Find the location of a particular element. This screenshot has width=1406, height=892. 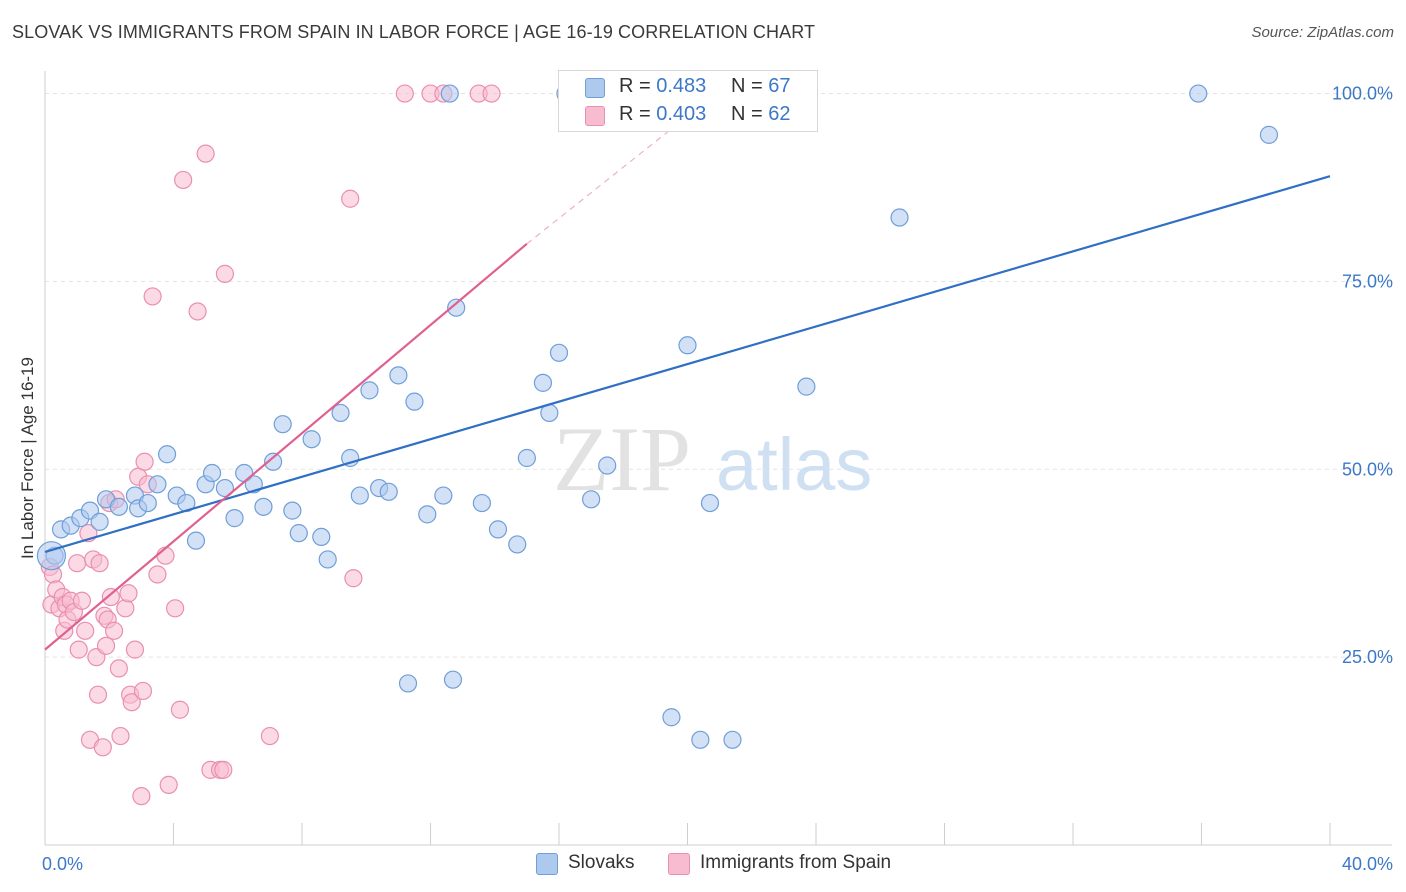

legend-slovaks-swatch is located at coordinates (547, 864).